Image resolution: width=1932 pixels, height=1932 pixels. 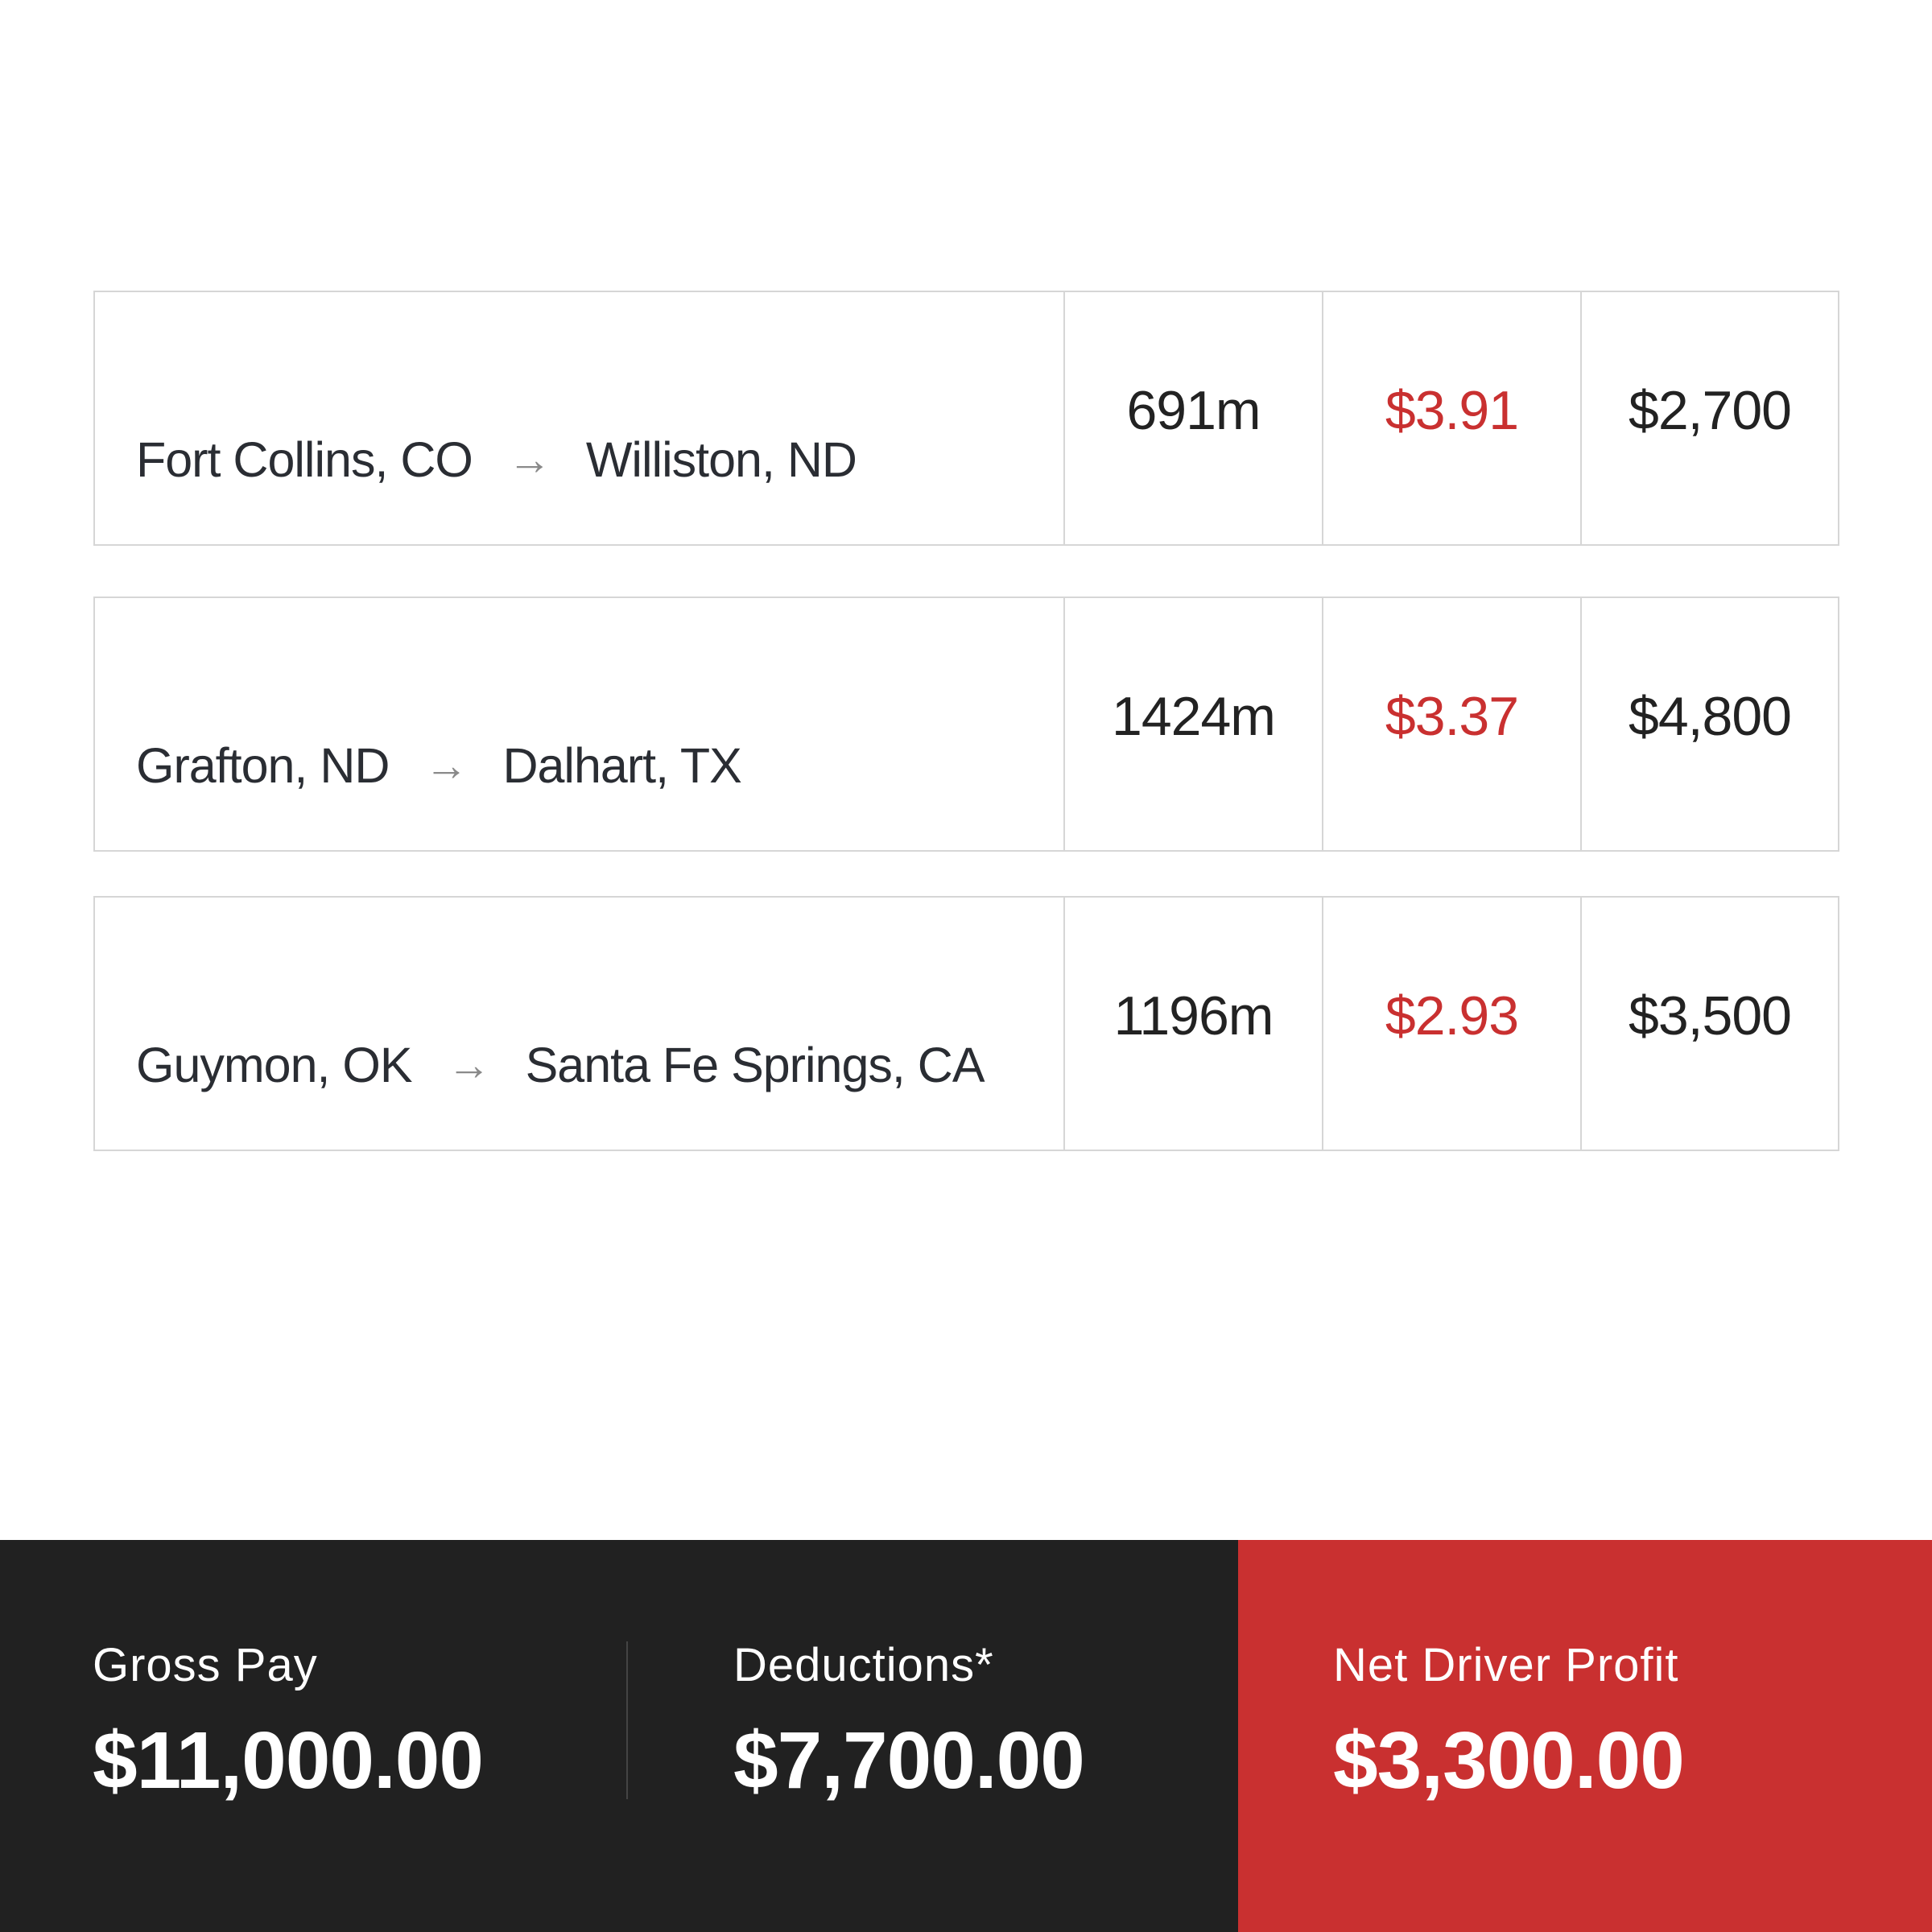 What do you see at coordinates (627, 1720) in the screenshot?
I see `divider` at bounding box center [627, 1720].